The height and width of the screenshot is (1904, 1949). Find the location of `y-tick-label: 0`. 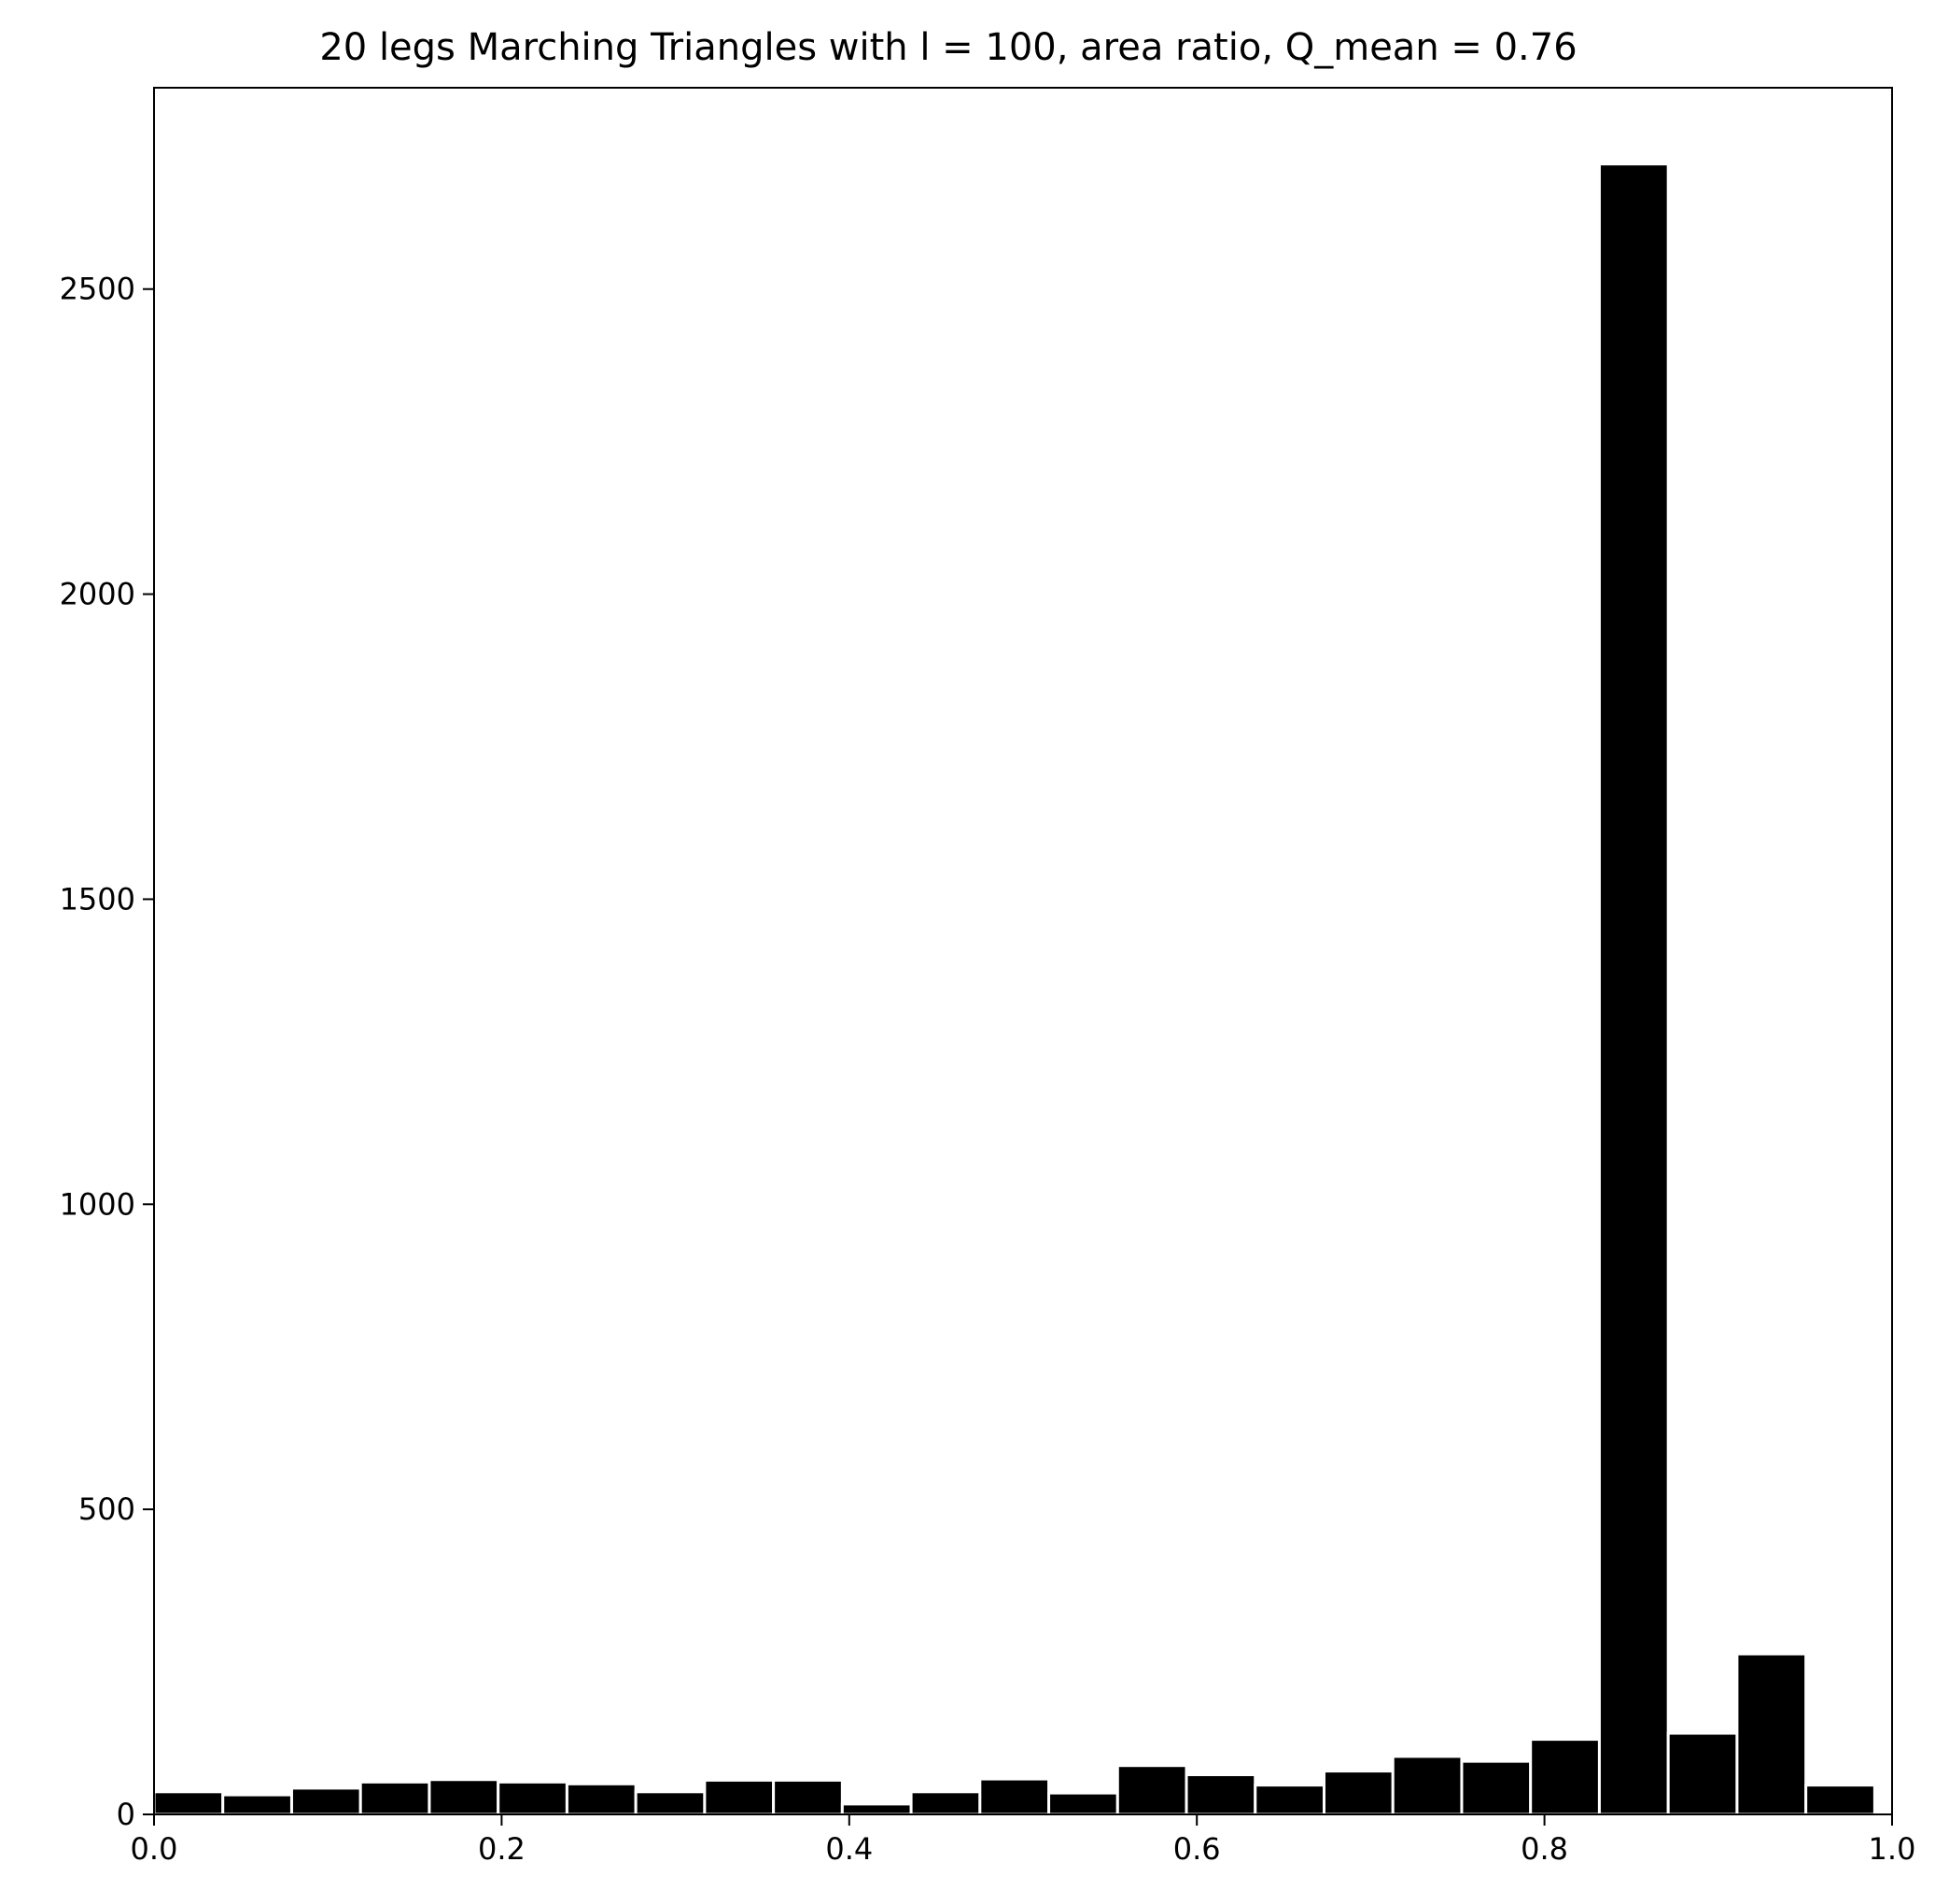

y-tick-label: 0 is located at coordinates (126, 1814).